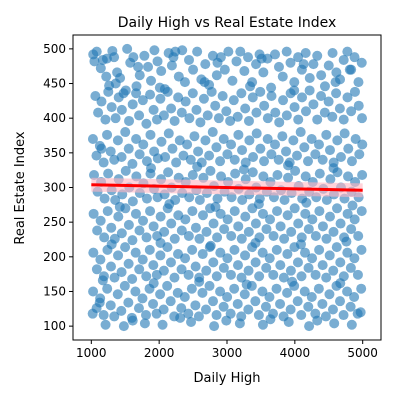 This screenshot has height=400, width=400. Describe the element at coordinates (295, 353) in the screenshot. I see `x-tick-label: 4000` at that location.